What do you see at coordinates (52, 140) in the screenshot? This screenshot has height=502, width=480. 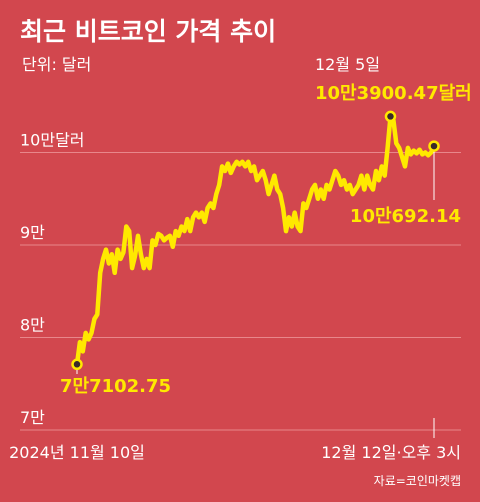 I see `y-tick-label: 10만달러` at bounding box center [52, 140].